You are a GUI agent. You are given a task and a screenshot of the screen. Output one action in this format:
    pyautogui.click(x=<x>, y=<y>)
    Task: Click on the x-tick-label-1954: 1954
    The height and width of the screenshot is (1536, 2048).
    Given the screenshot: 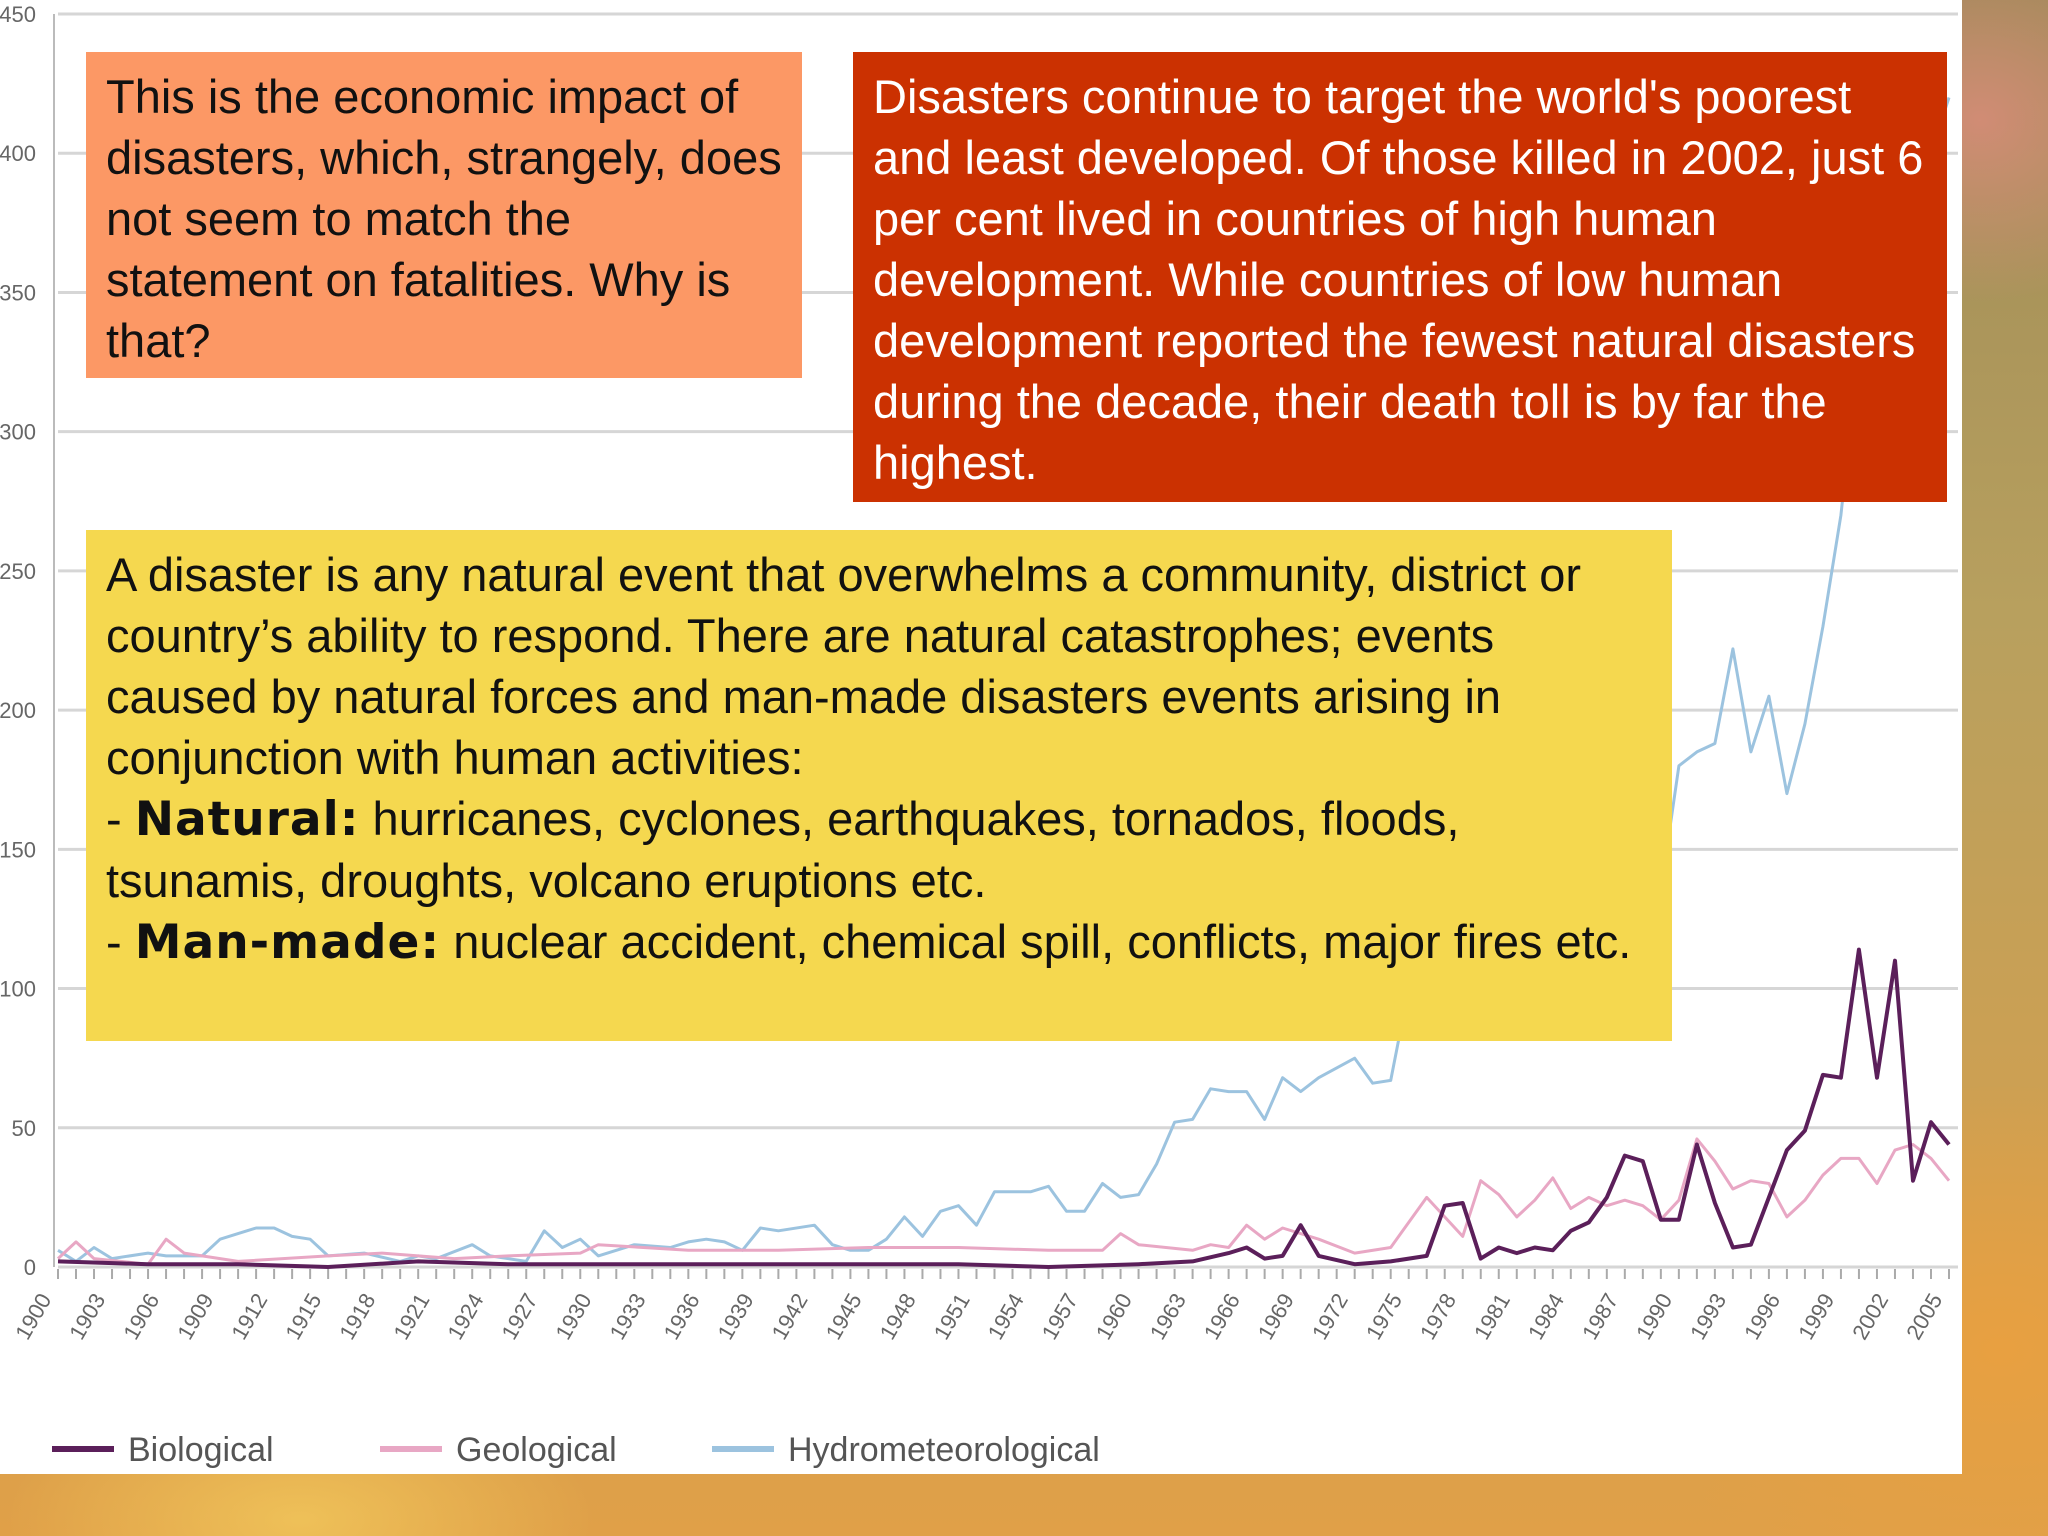 What is the action you would take?
    pyautogui.click(x=1006, y=1316)
    